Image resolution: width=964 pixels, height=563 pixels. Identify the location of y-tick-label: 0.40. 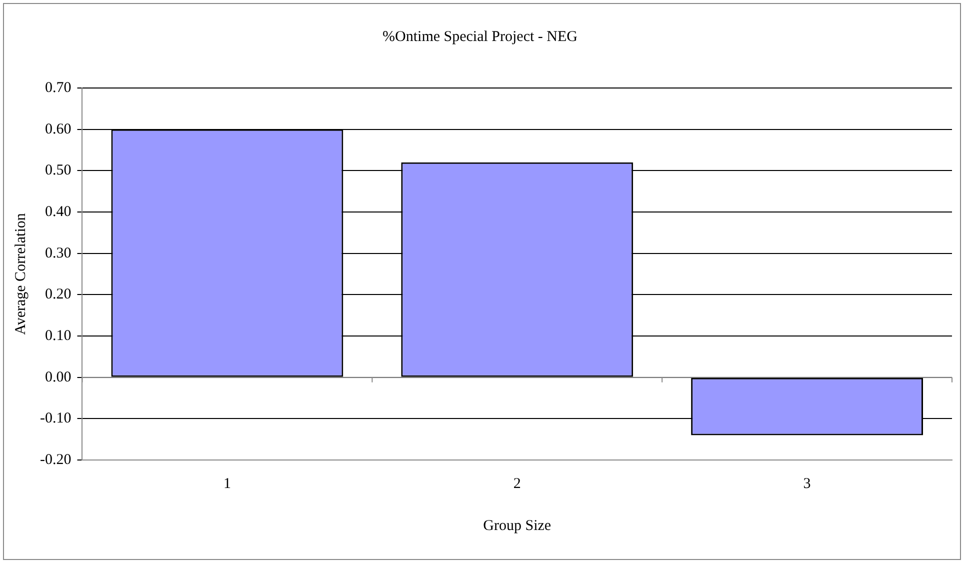
(58, 212).